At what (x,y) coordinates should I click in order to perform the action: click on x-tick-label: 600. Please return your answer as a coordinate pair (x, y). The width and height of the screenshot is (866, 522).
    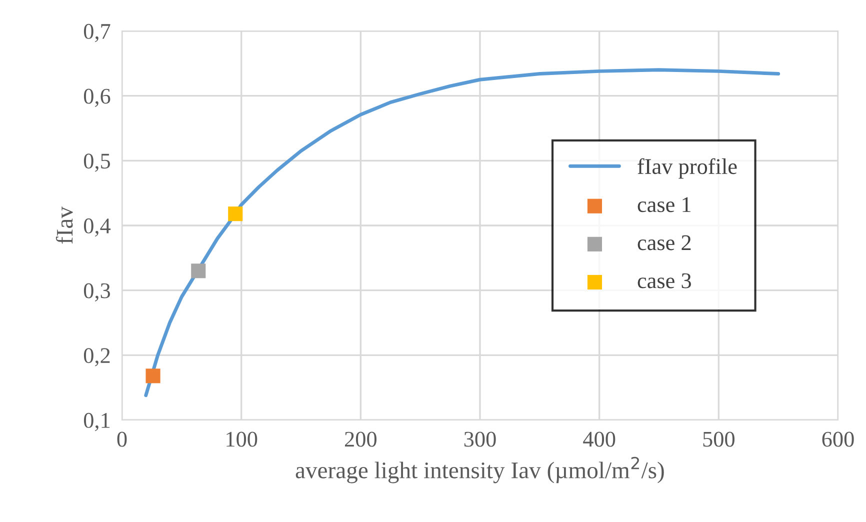
    Looking at the image, I should click on (838, 439).